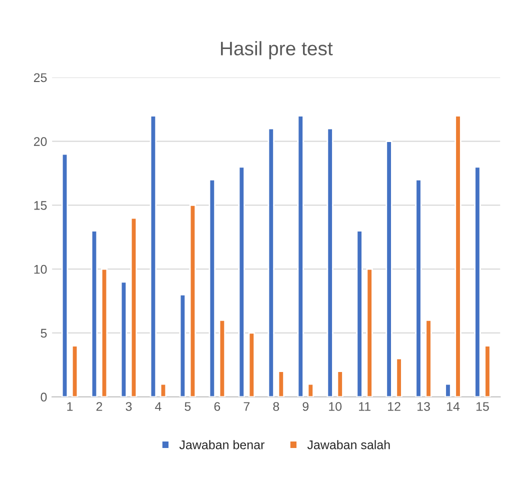 The width and height of the screenshot is (521, 484). I want to click on y-tick-label: 20, so click(40, 141).